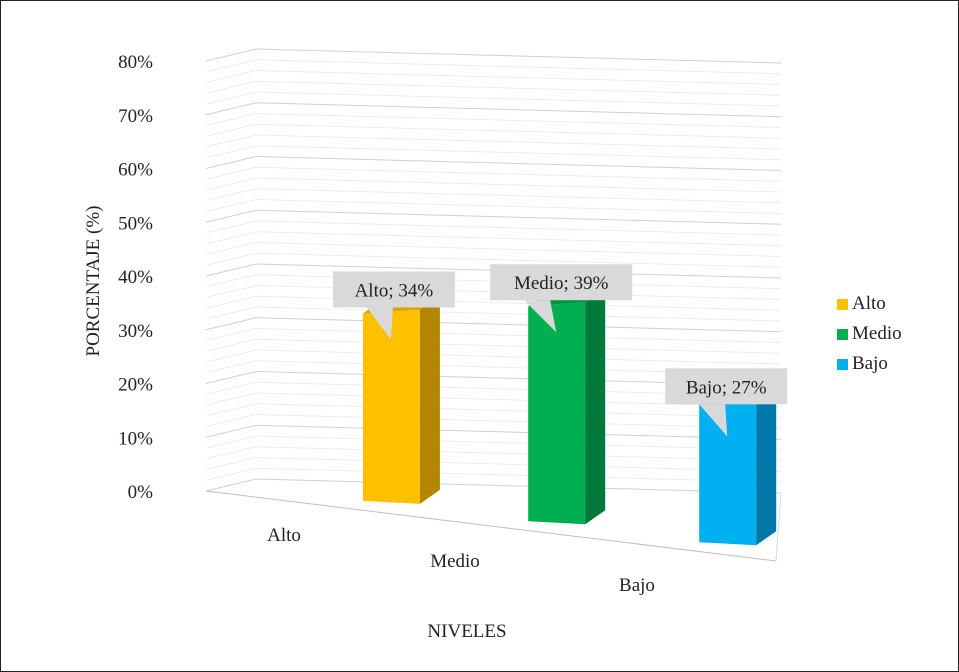 This screenshot has height=672, width=959. I want to click on x-axis-title: NIVELES, so click(466, 631).